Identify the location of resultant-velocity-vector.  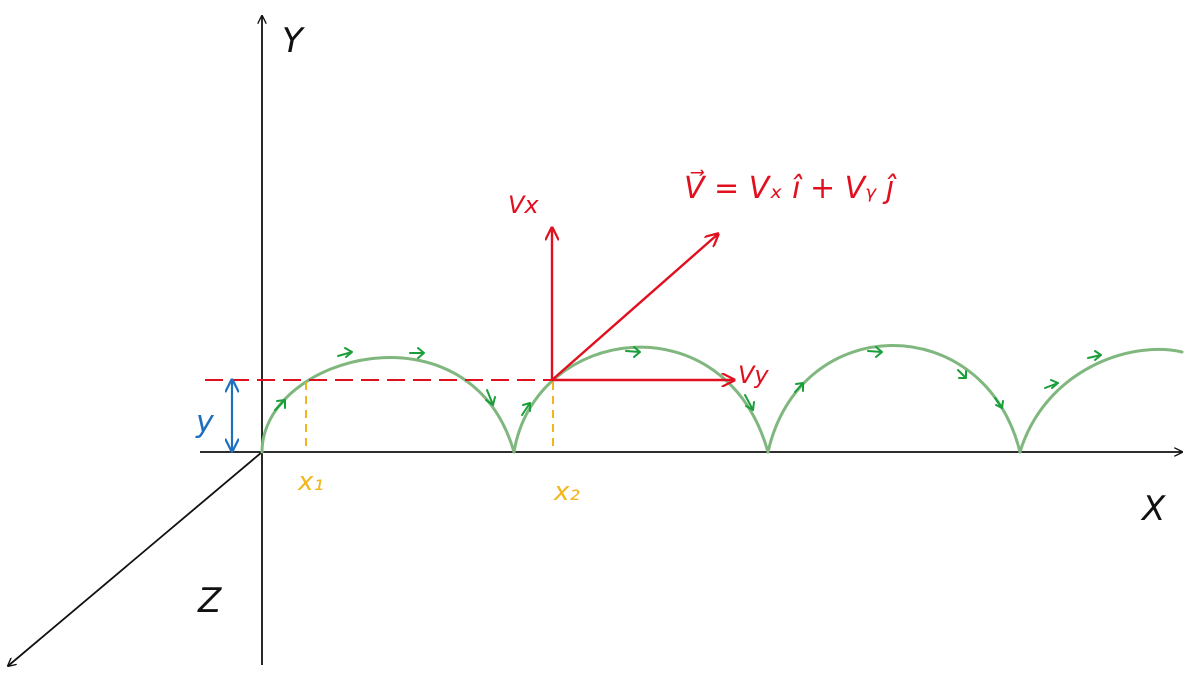
(634, 307).